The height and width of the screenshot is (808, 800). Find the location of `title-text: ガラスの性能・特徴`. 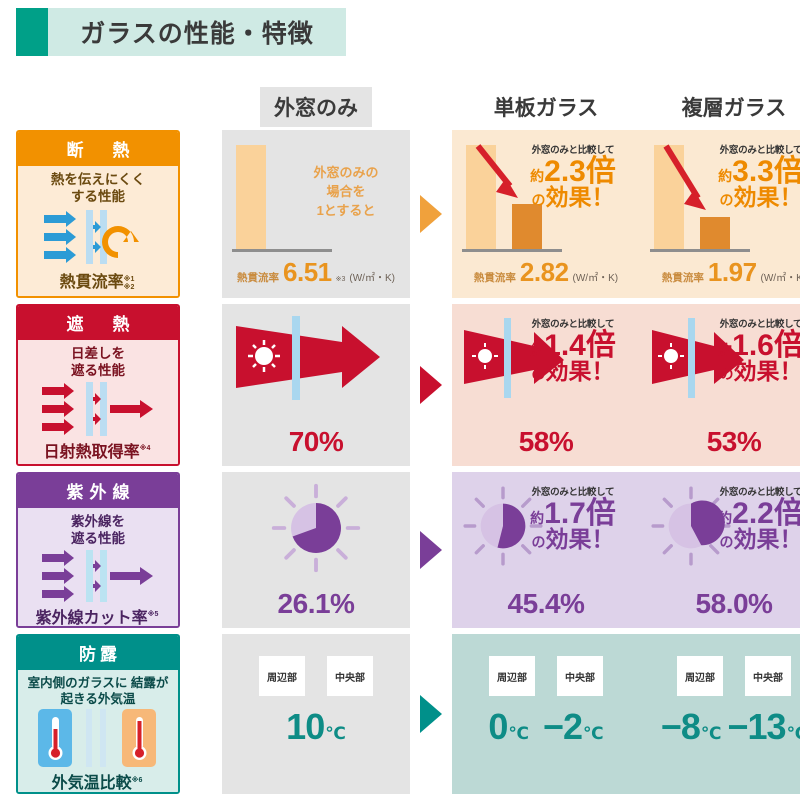

title-text: ガラスの性能・特徴 is located at coordinates (197, 34).